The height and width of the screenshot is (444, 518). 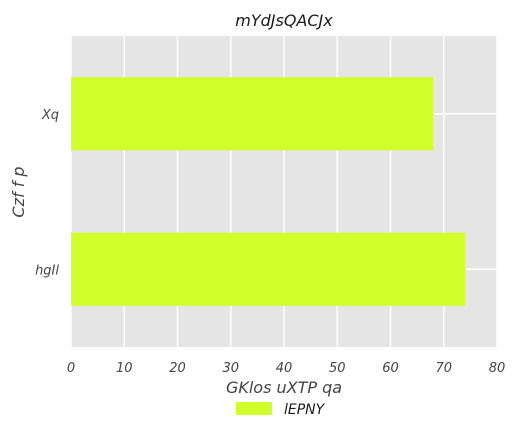 What do you see at coordinates (254, 408) in the screenshot?
I see `legend-swatch` at bounding box center [254, 408].